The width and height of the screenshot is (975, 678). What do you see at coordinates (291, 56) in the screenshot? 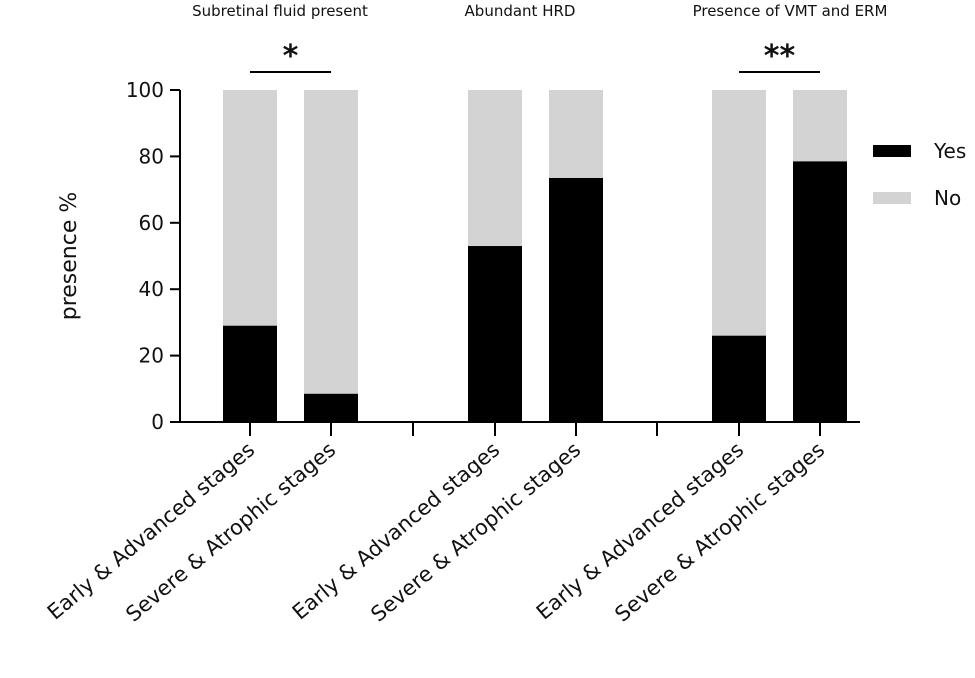
I see `significance-marker: *` at bounding box center [291, 56].